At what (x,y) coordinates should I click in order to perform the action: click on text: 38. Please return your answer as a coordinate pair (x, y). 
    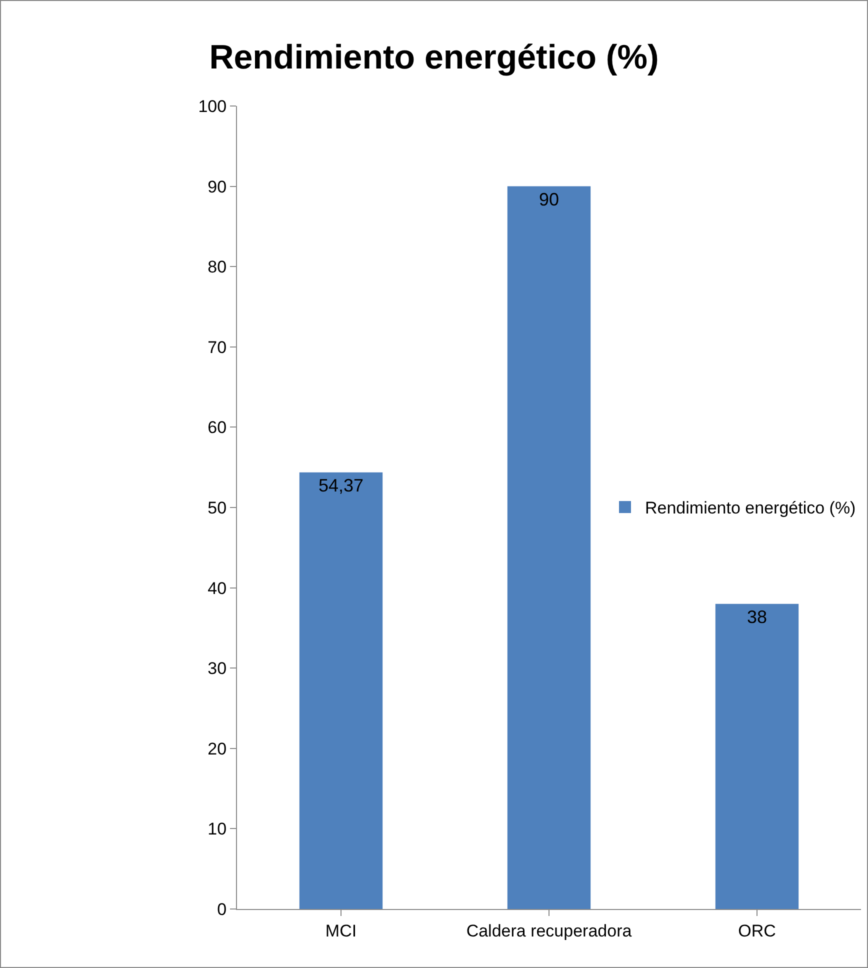
    Looking at the image, I should click on (757, 616).